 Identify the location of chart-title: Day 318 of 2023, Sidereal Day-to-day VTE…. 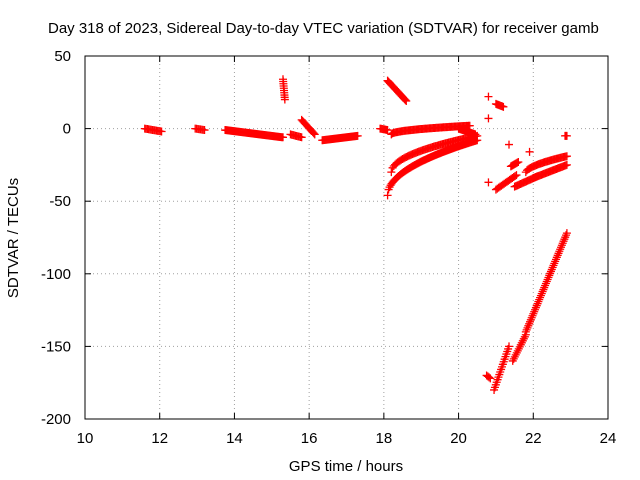
(323, 28).